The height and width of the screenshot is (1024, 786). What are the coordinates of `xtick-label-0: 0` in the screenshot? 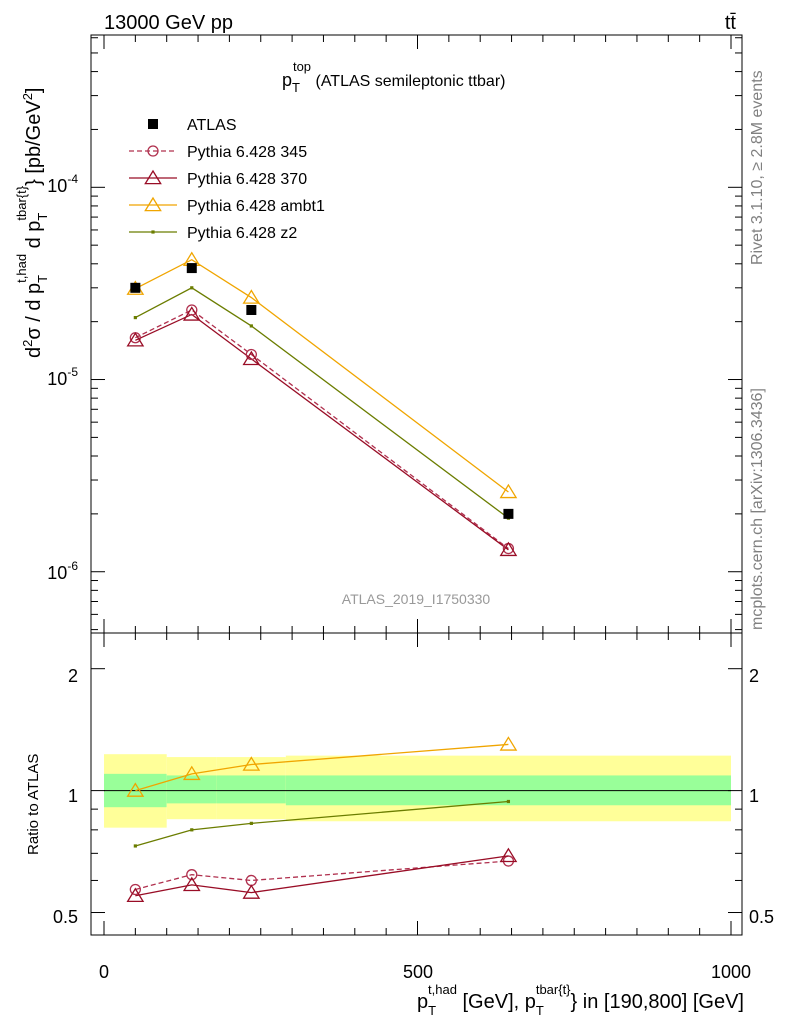 It's located at (104, 972).